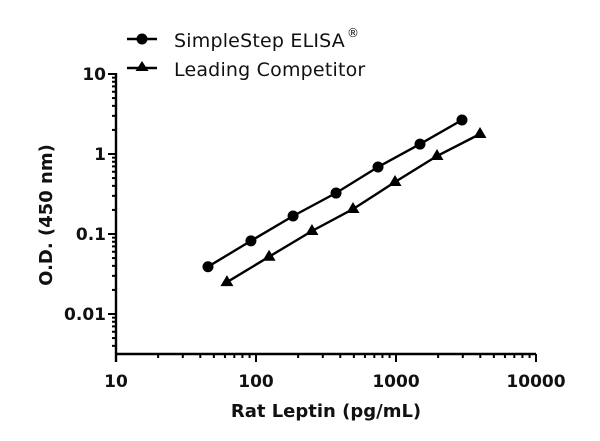 Image resolution: width=600 pixels, height=441 pixels. I want to click on y-tick-label: 10, so click(94, 75).